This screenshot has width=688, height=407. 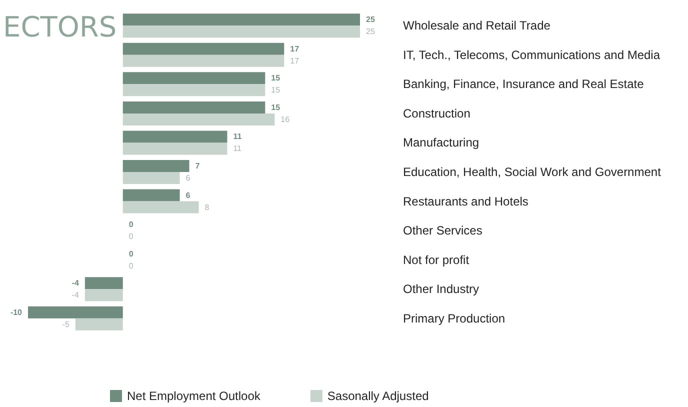 I want to click on y-tick-label: Manufacturing, so click(x=441, y=143).